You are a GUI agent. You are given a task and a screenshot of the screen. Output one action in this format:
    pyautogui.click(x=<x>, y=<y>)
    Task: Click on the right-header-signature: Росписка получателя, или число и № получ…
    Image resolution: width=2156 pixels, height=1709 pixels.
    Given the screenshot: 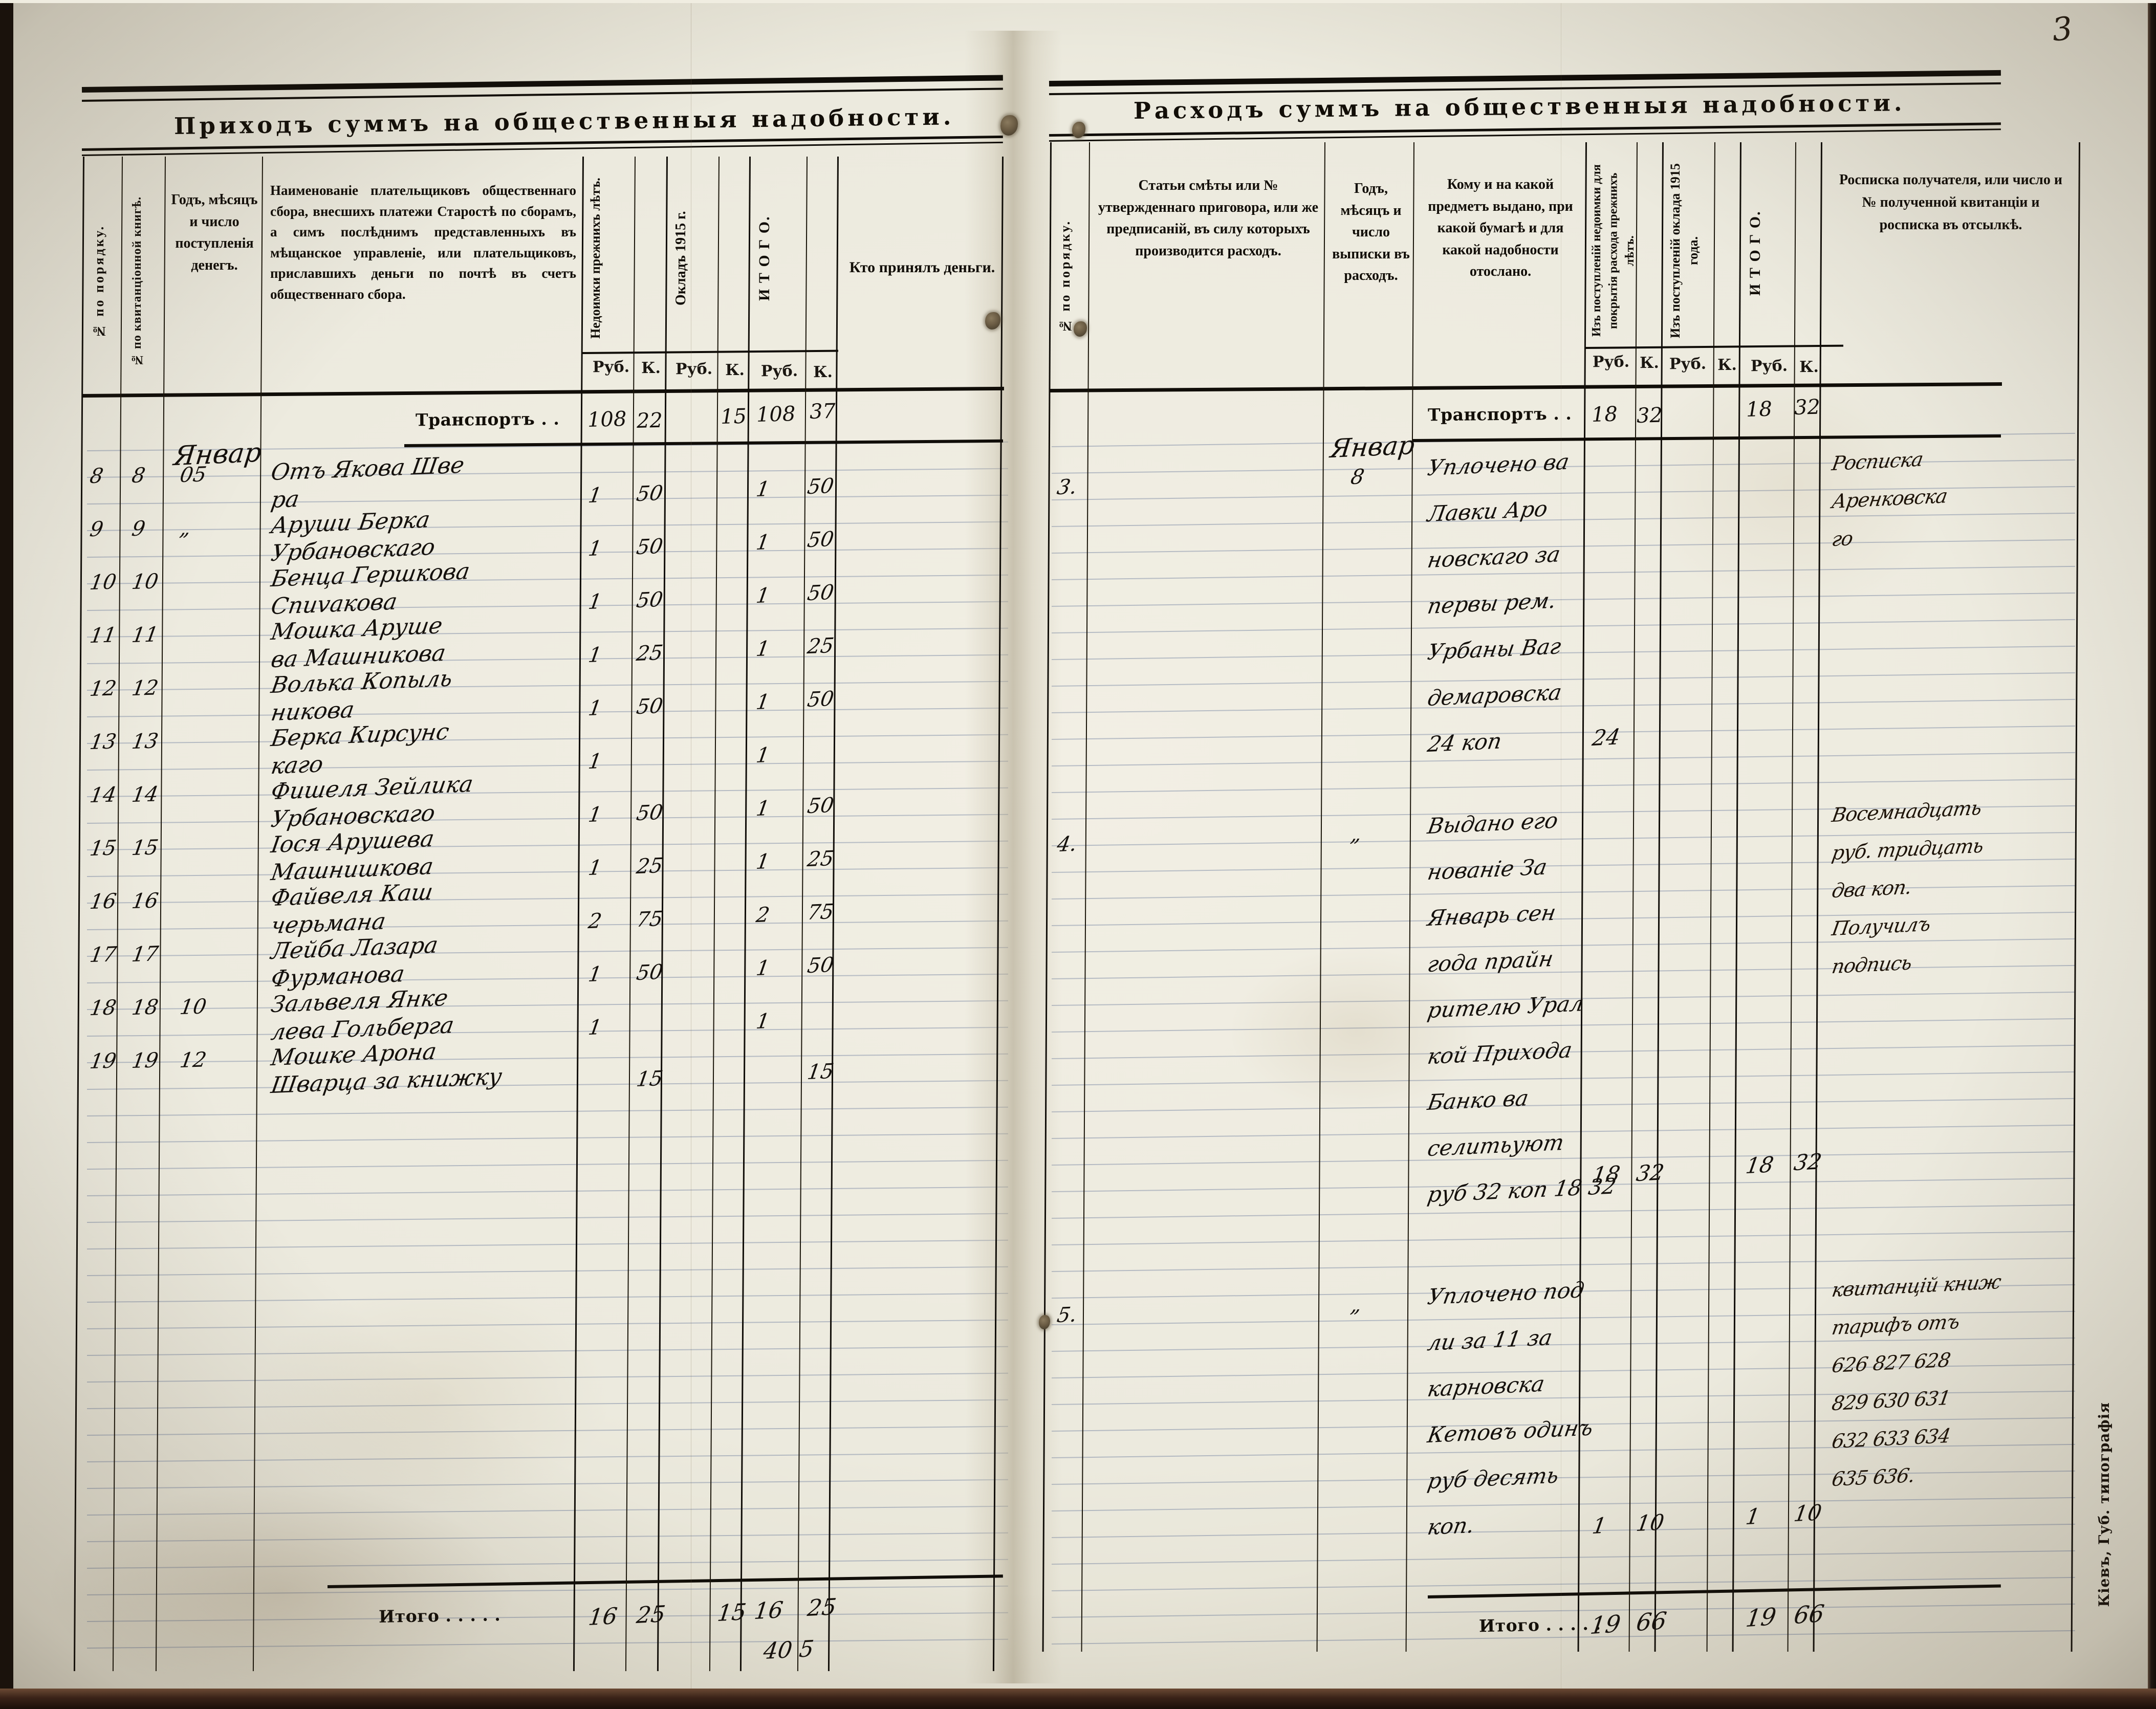 What is the action you would take?
    pyautogui.click(x=1951, y=203)
    